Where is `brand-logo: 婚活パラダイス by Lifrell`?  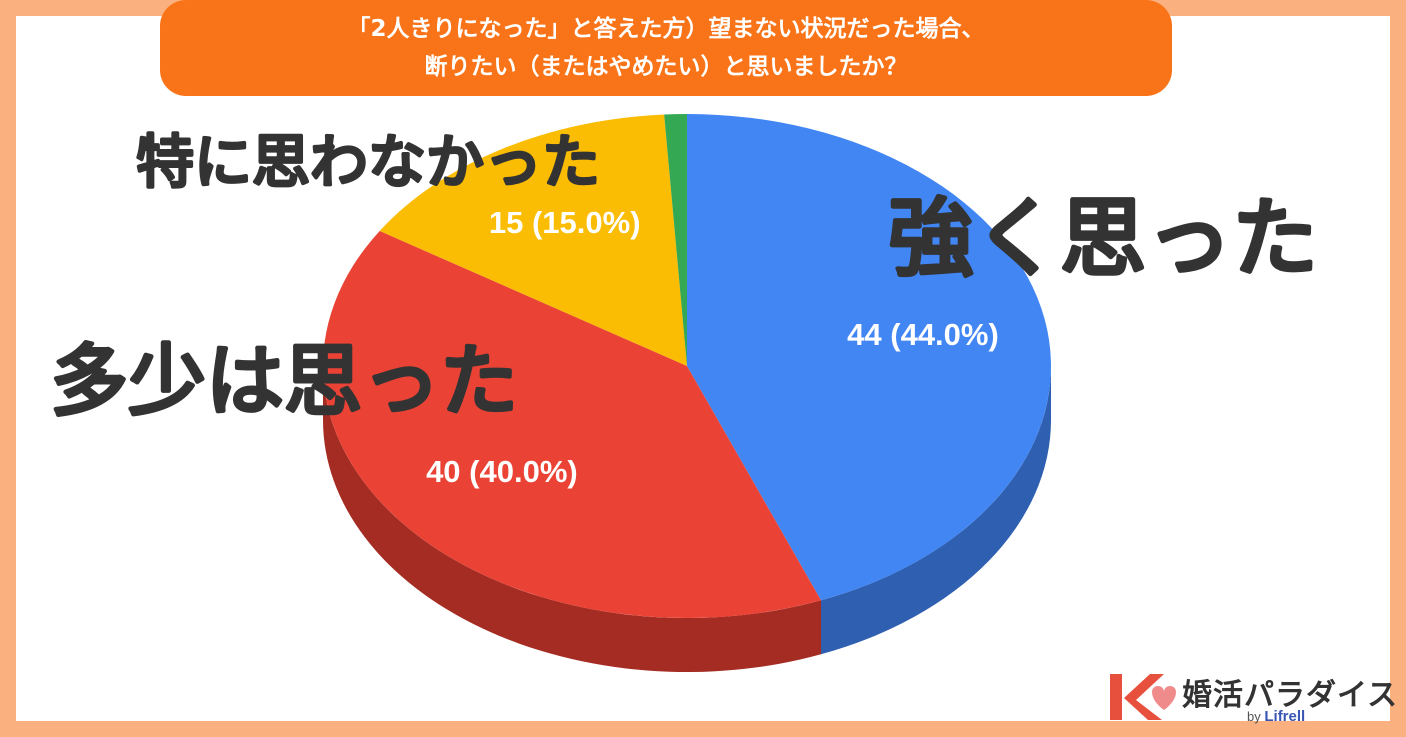 brand-logo: 婚活パラダイス by Lifrell is located at coordinates (1251, 699).